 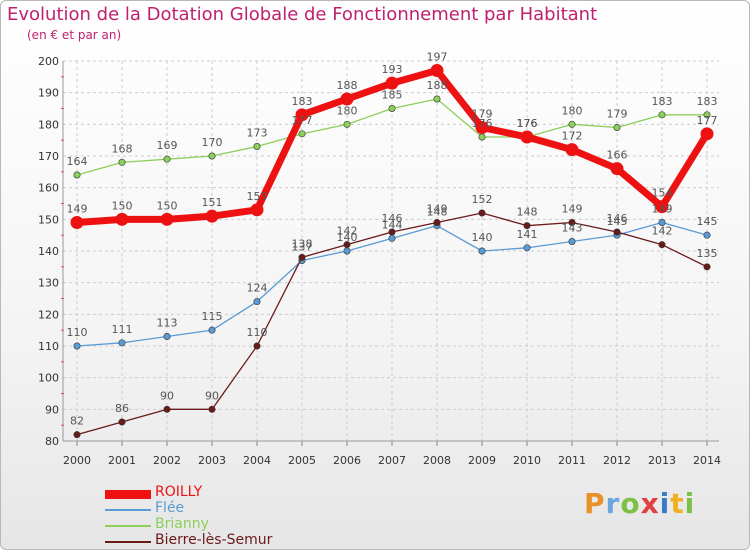 I want to click on y-tick-label: 110, so click(x=48, y=346).